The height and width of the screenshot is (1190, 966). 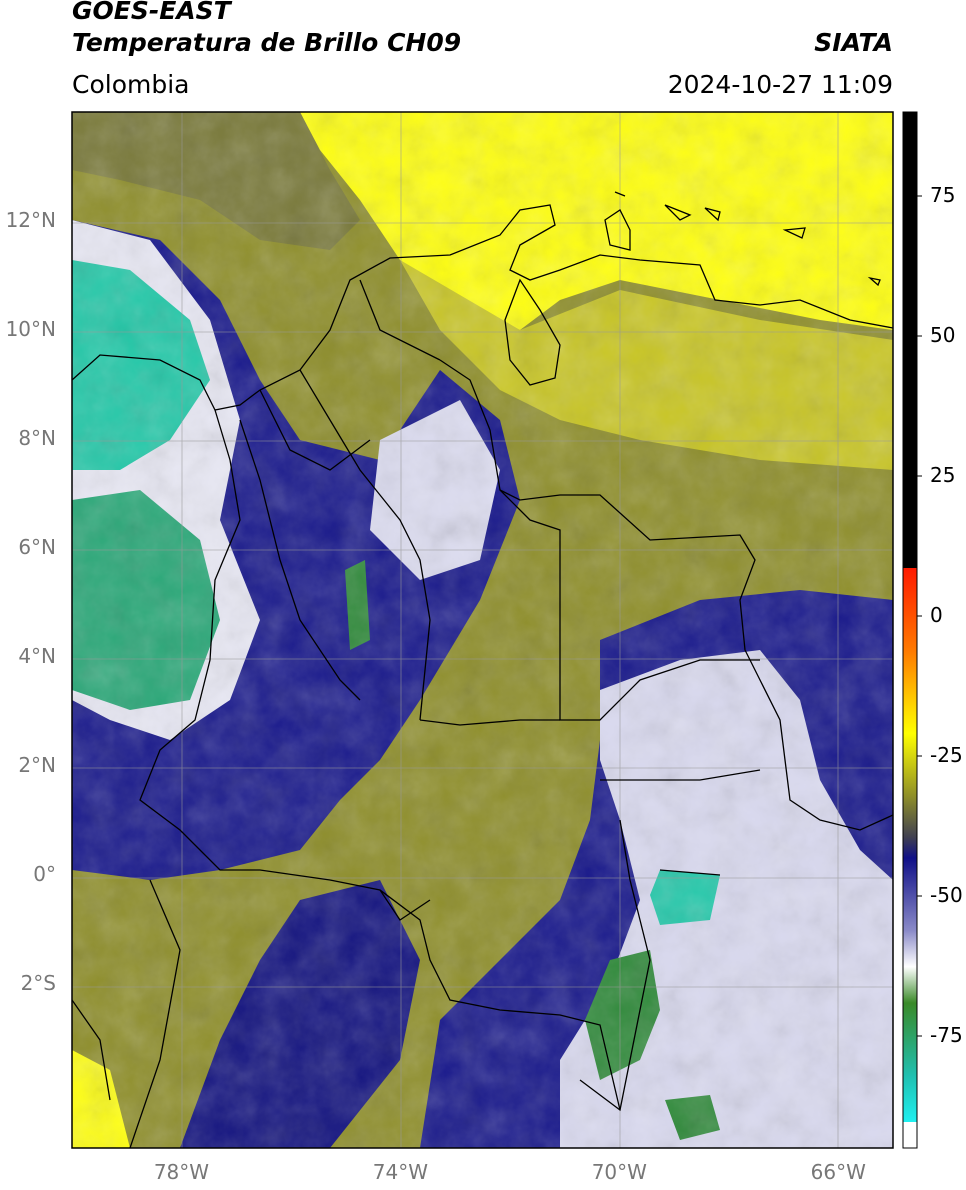 I want to click on region-label: Colombia, so click(x=131, y=84).